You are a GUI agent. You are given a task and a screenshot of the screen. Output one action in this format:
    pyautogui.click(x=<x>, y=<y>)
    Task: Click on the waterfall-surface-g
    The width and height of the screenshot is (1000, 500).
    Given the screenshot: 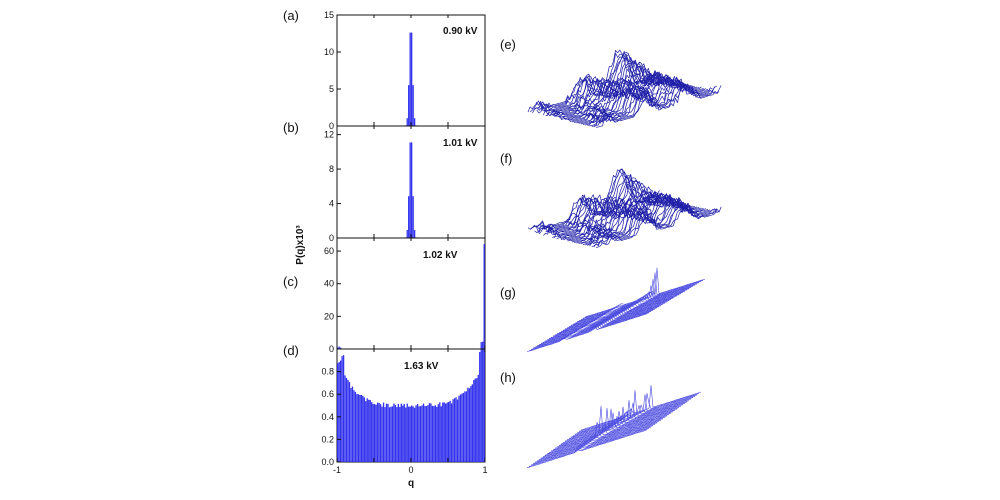 What is the action you would take?
    pyautogui.click(x=616, y=310)
    